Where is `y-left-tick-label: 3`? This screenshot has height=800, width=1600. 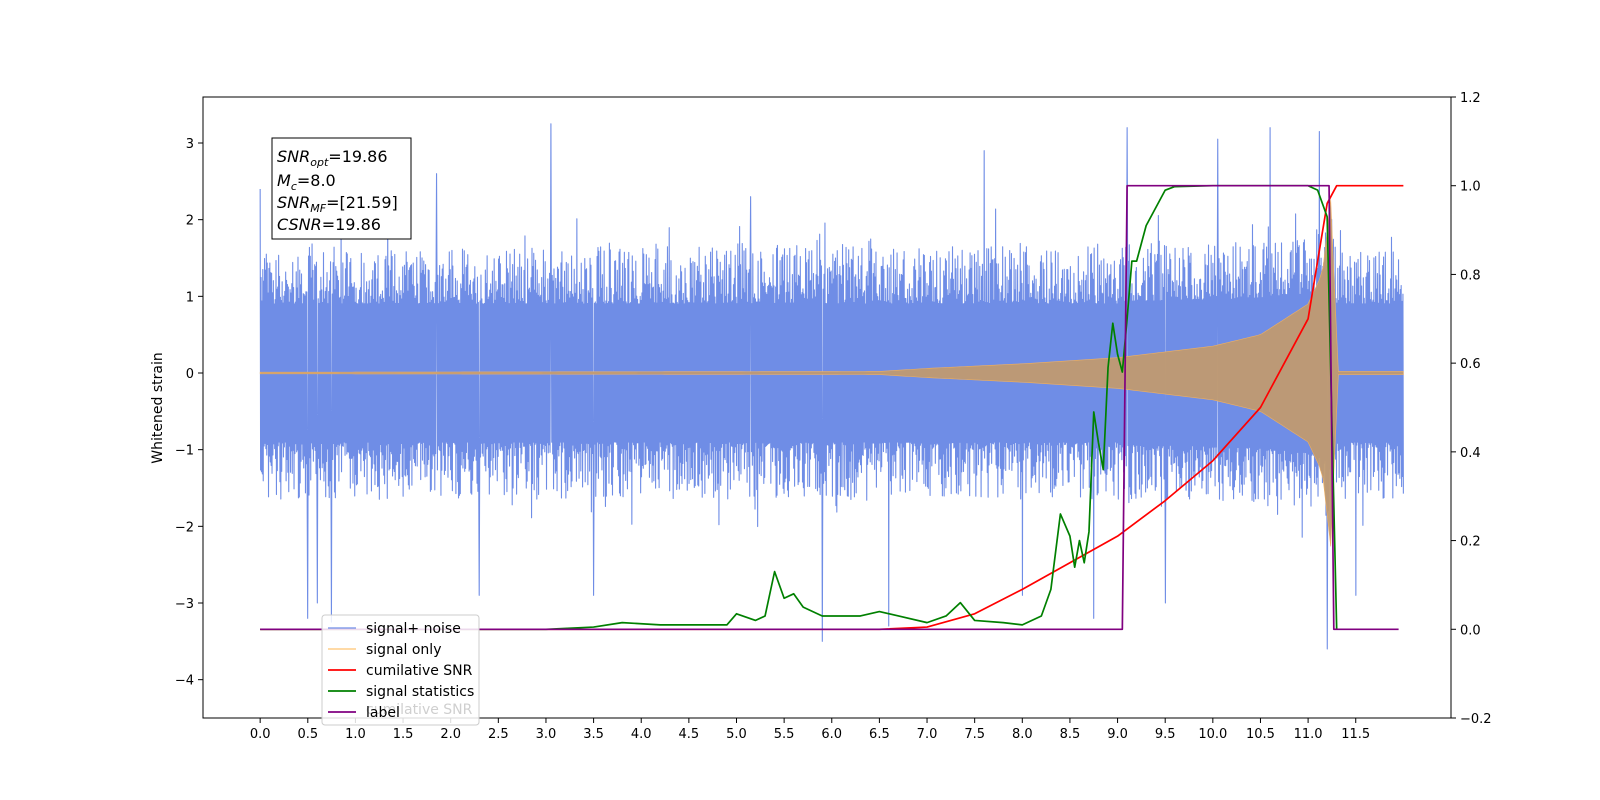 y-left-tick-label: 3 is located at coordinates (190, 144).